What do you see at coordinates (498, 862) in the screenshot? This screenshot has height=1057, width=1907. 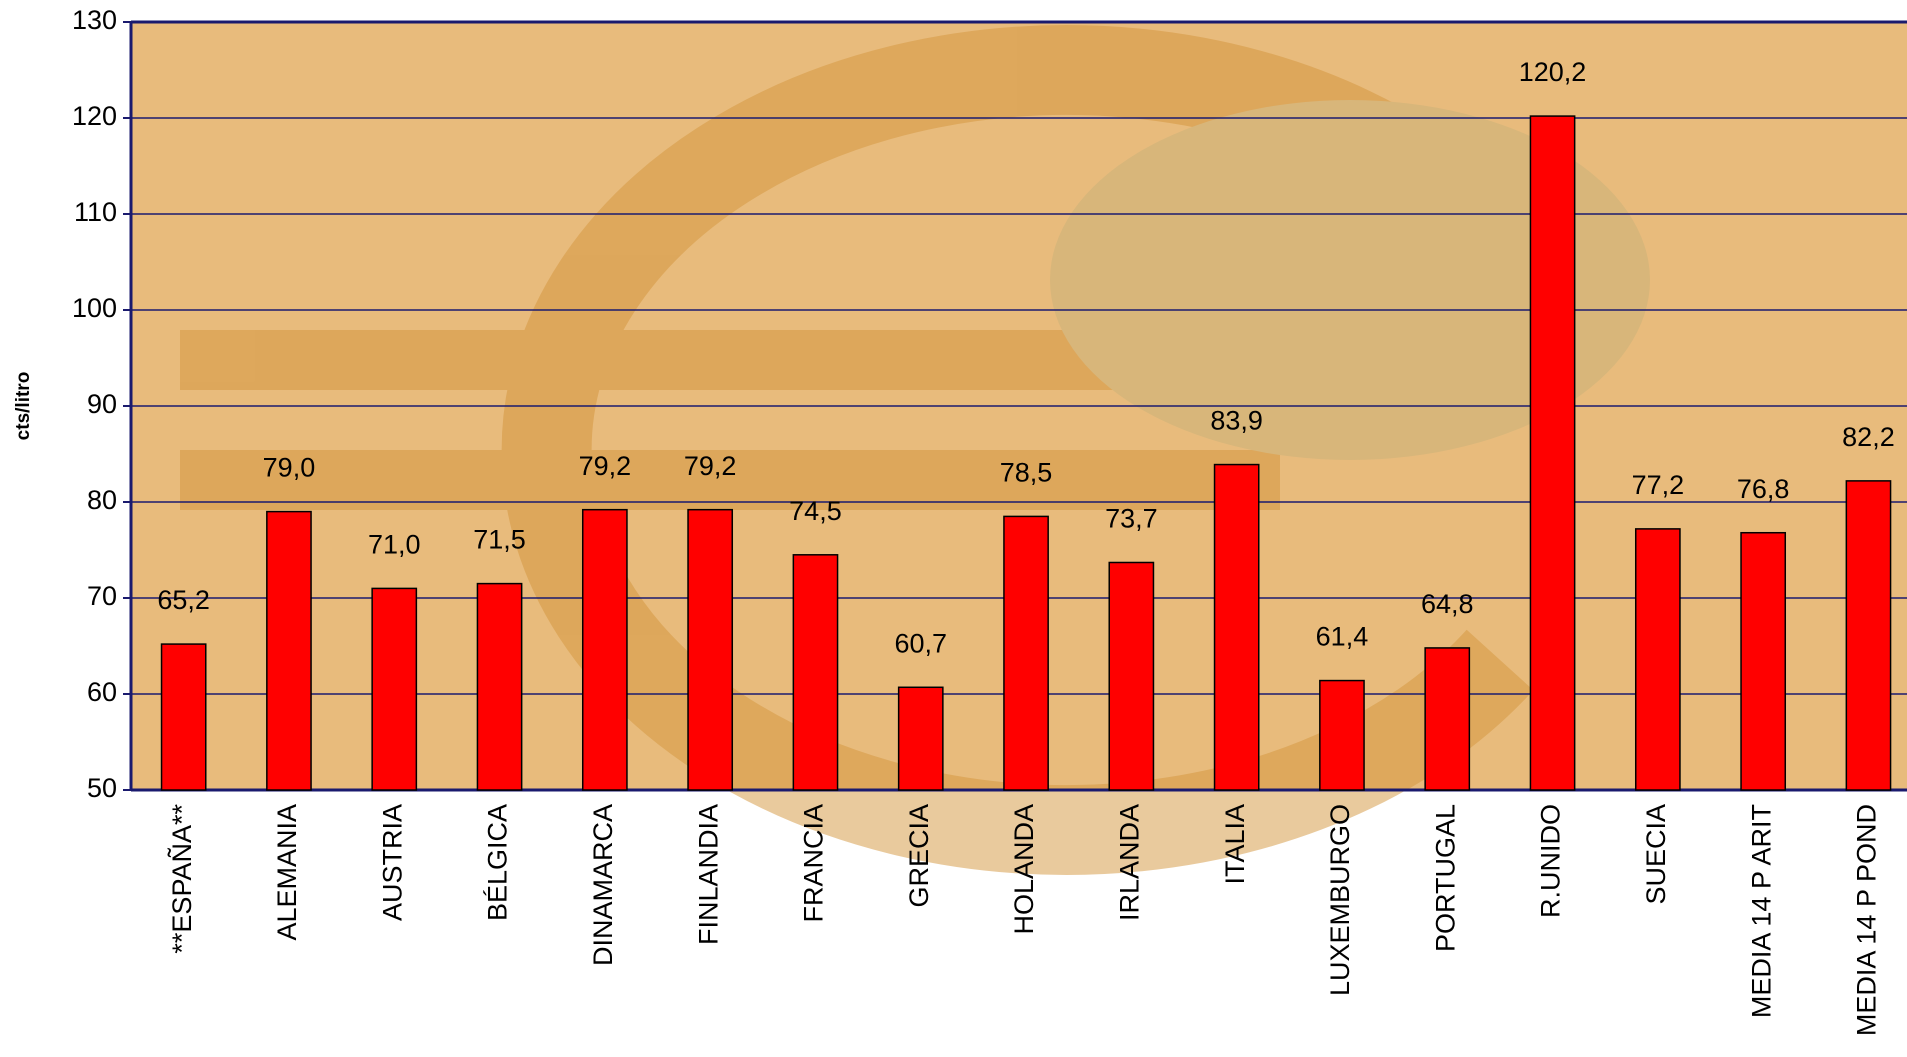 I see `x-tick-label: BÉLGICA` at bounding box center [498, 862].